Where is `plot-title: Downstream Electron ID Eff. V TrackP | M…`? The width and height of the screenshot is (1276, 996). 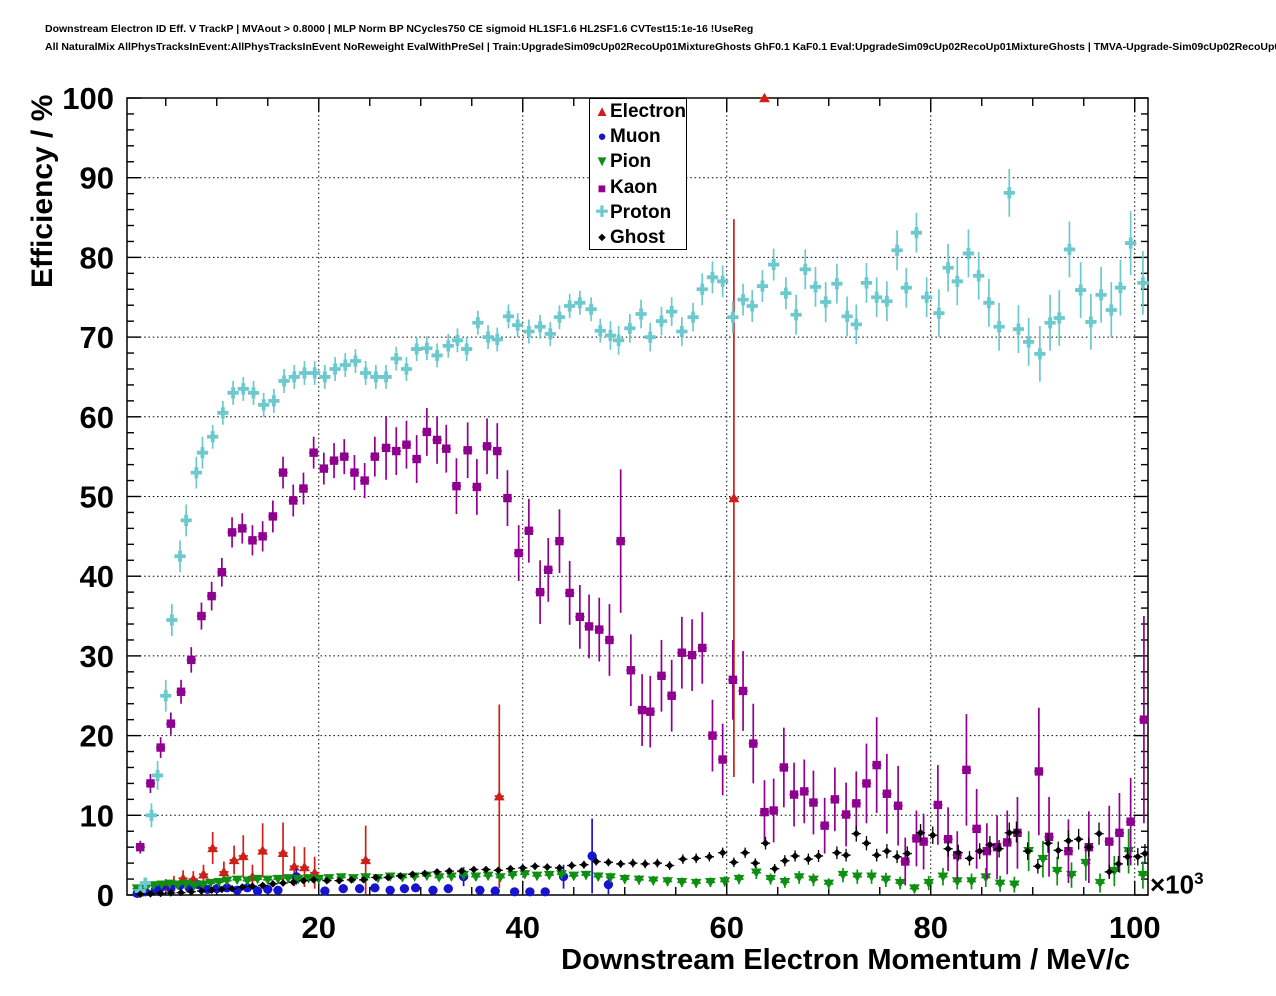
plot-title: Downstream Electron ID Eff. V TrackP | M… is located at coordinates (399, 29).